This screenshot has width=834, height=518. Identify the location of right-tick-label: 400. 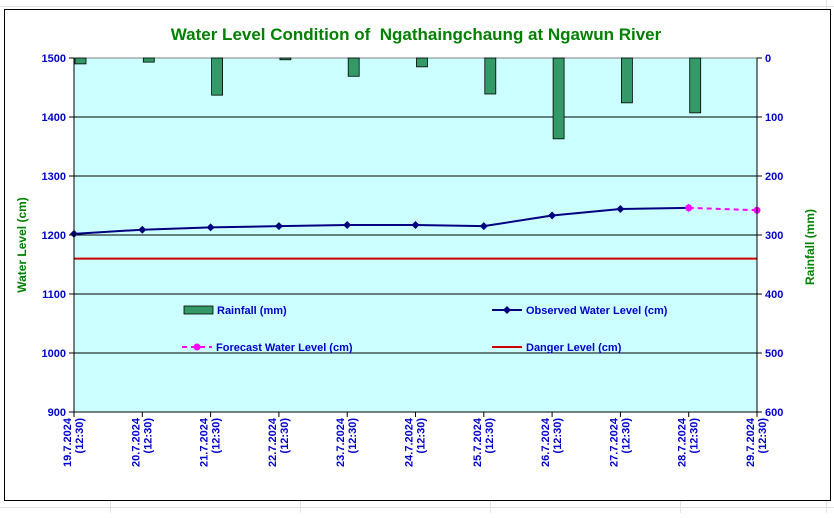
(774, 295).